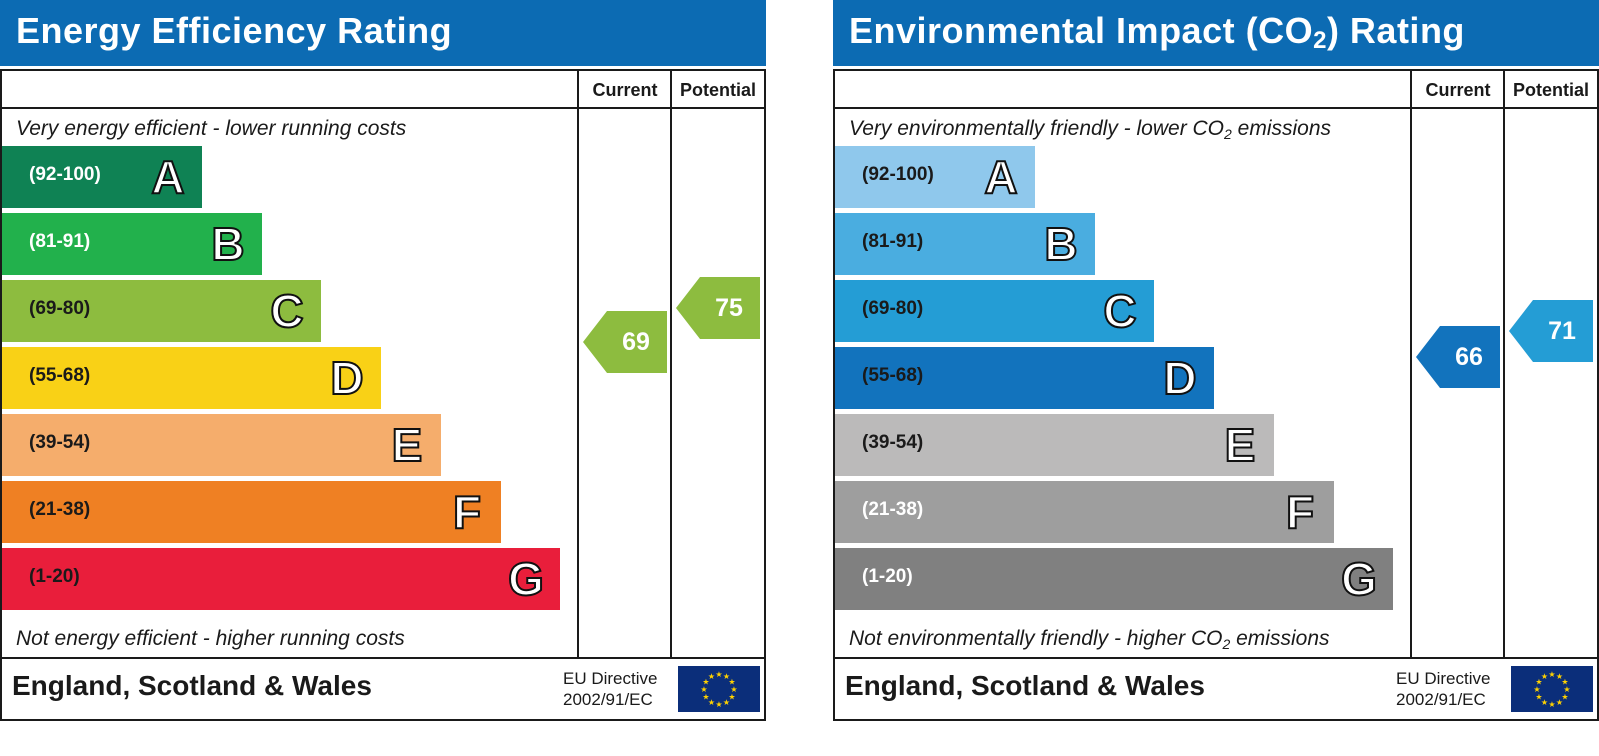  I want to click on chart-title: Environmental Impact (CO2) Rating, so click(1157, 32).